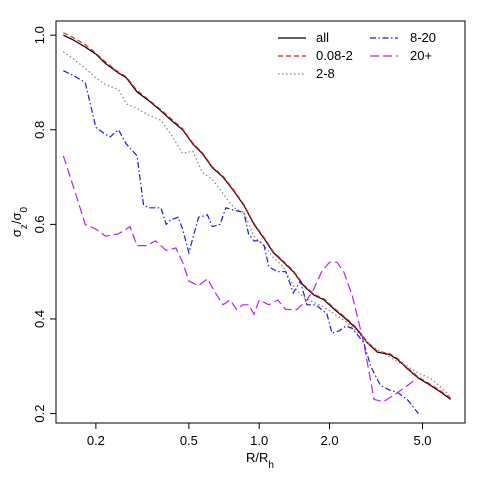  Describe the element at coordinates (422, 440) in the screenshot. I see `x-tick-label-4: 5.0` at that location.